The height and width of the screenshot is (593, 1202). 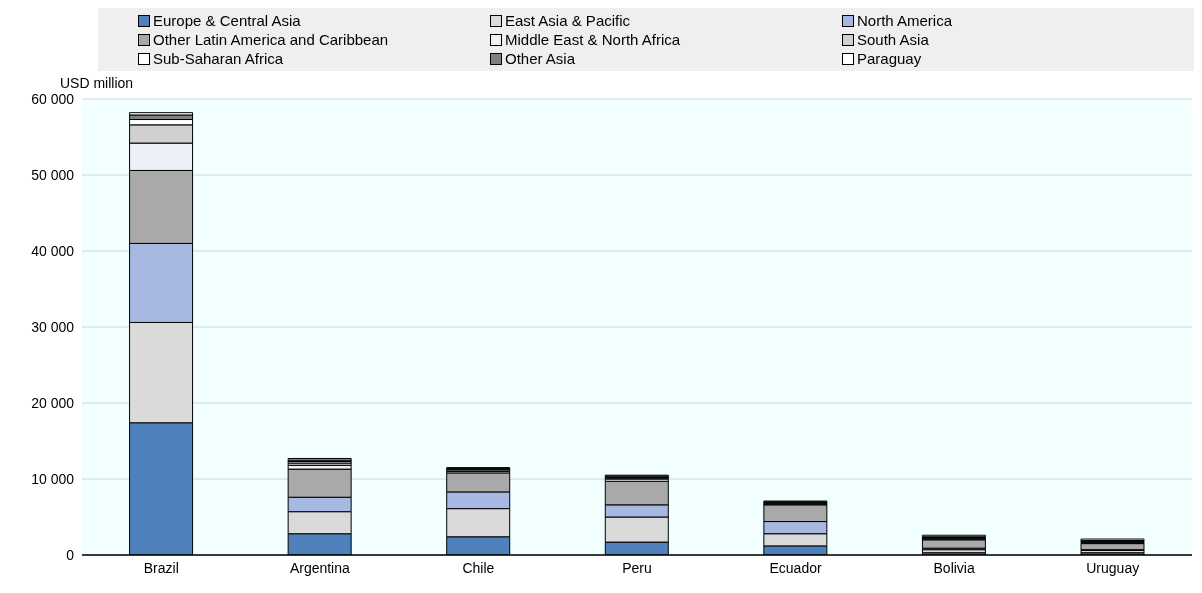 What do you see at coordinates (218, 58) in the screenshot?
I see `legend-label: Sub-Saharan Africa` at bounding box center [218, 58].